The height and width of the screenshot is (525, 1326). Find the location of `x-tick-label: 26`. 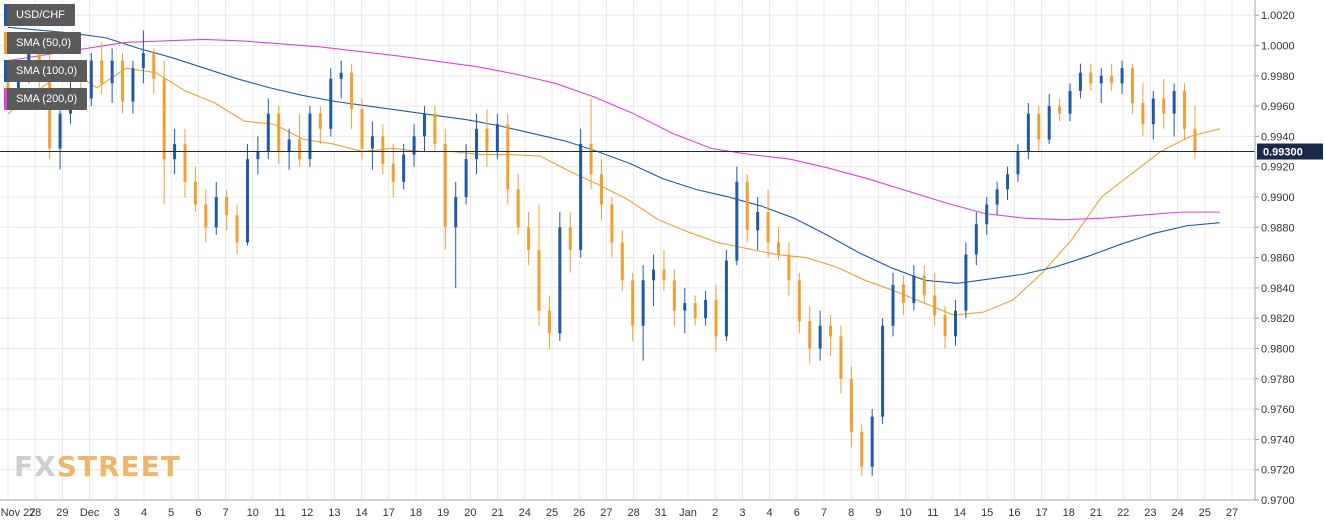

x-tick-label: 26 is located at coordinates (579, 513).